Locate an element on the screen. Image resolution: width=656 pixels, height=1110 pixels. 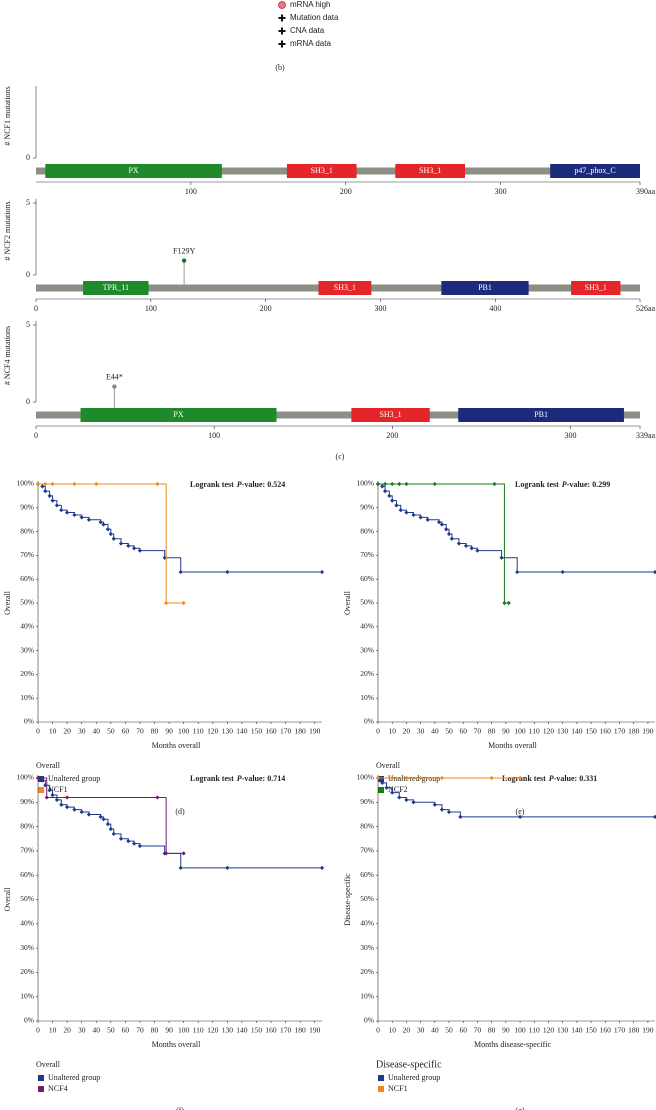
x-axis-label: Months disease-specific is located at coordinates (513, 1044).